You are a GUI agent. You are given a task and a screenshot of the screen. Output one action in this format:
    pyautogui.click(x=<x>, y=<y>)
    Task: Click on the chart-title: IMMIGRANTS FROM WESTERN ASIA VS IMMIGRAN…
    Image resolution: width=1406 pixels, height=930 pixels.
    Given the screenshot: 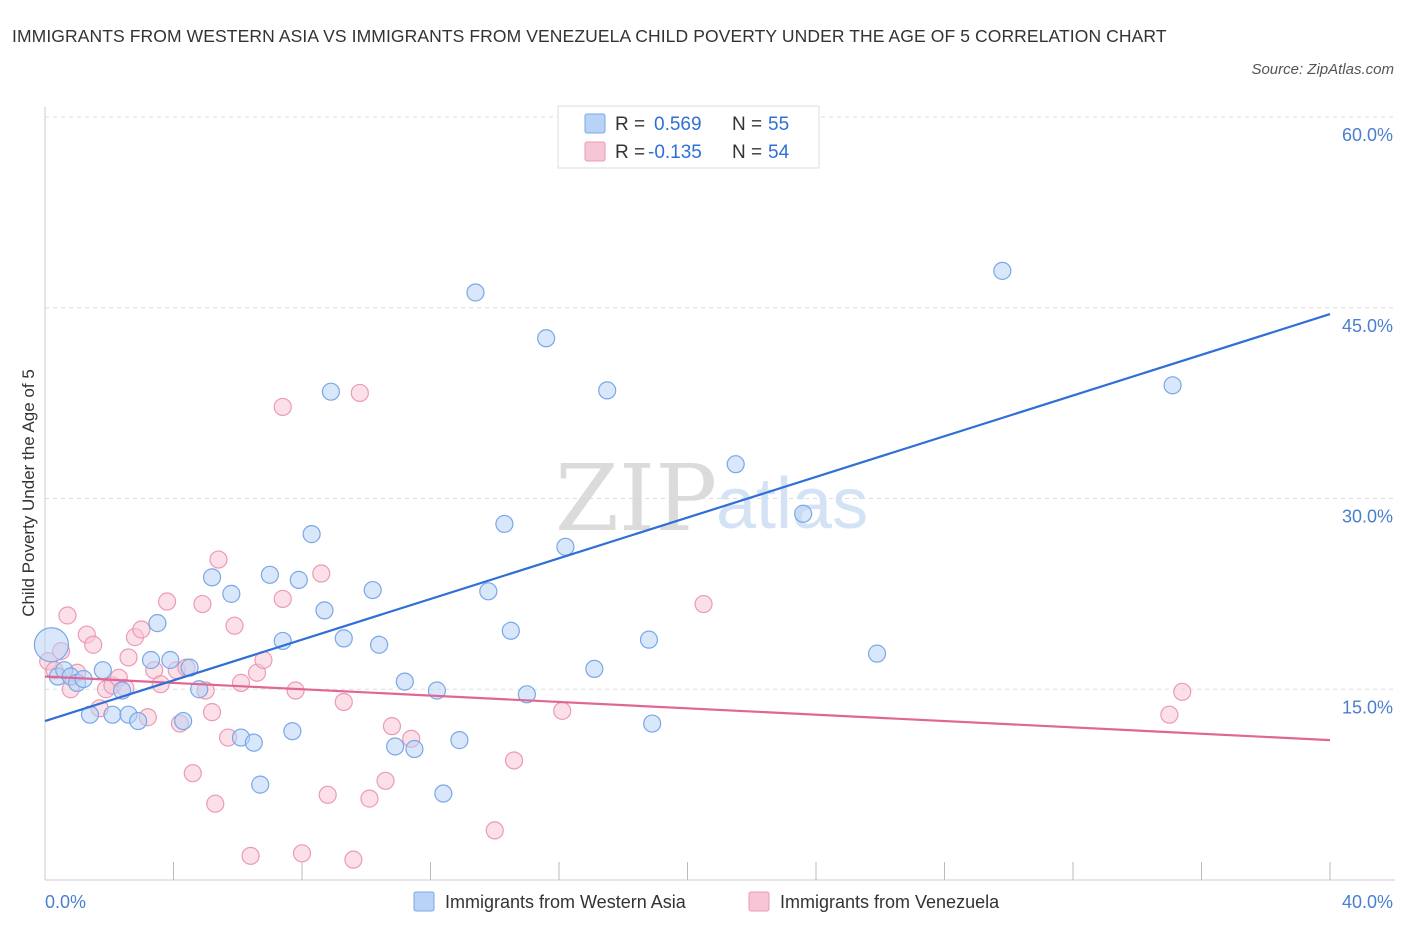 What is the action you would take?
    pyautogui.click(x=589, y=36)
    